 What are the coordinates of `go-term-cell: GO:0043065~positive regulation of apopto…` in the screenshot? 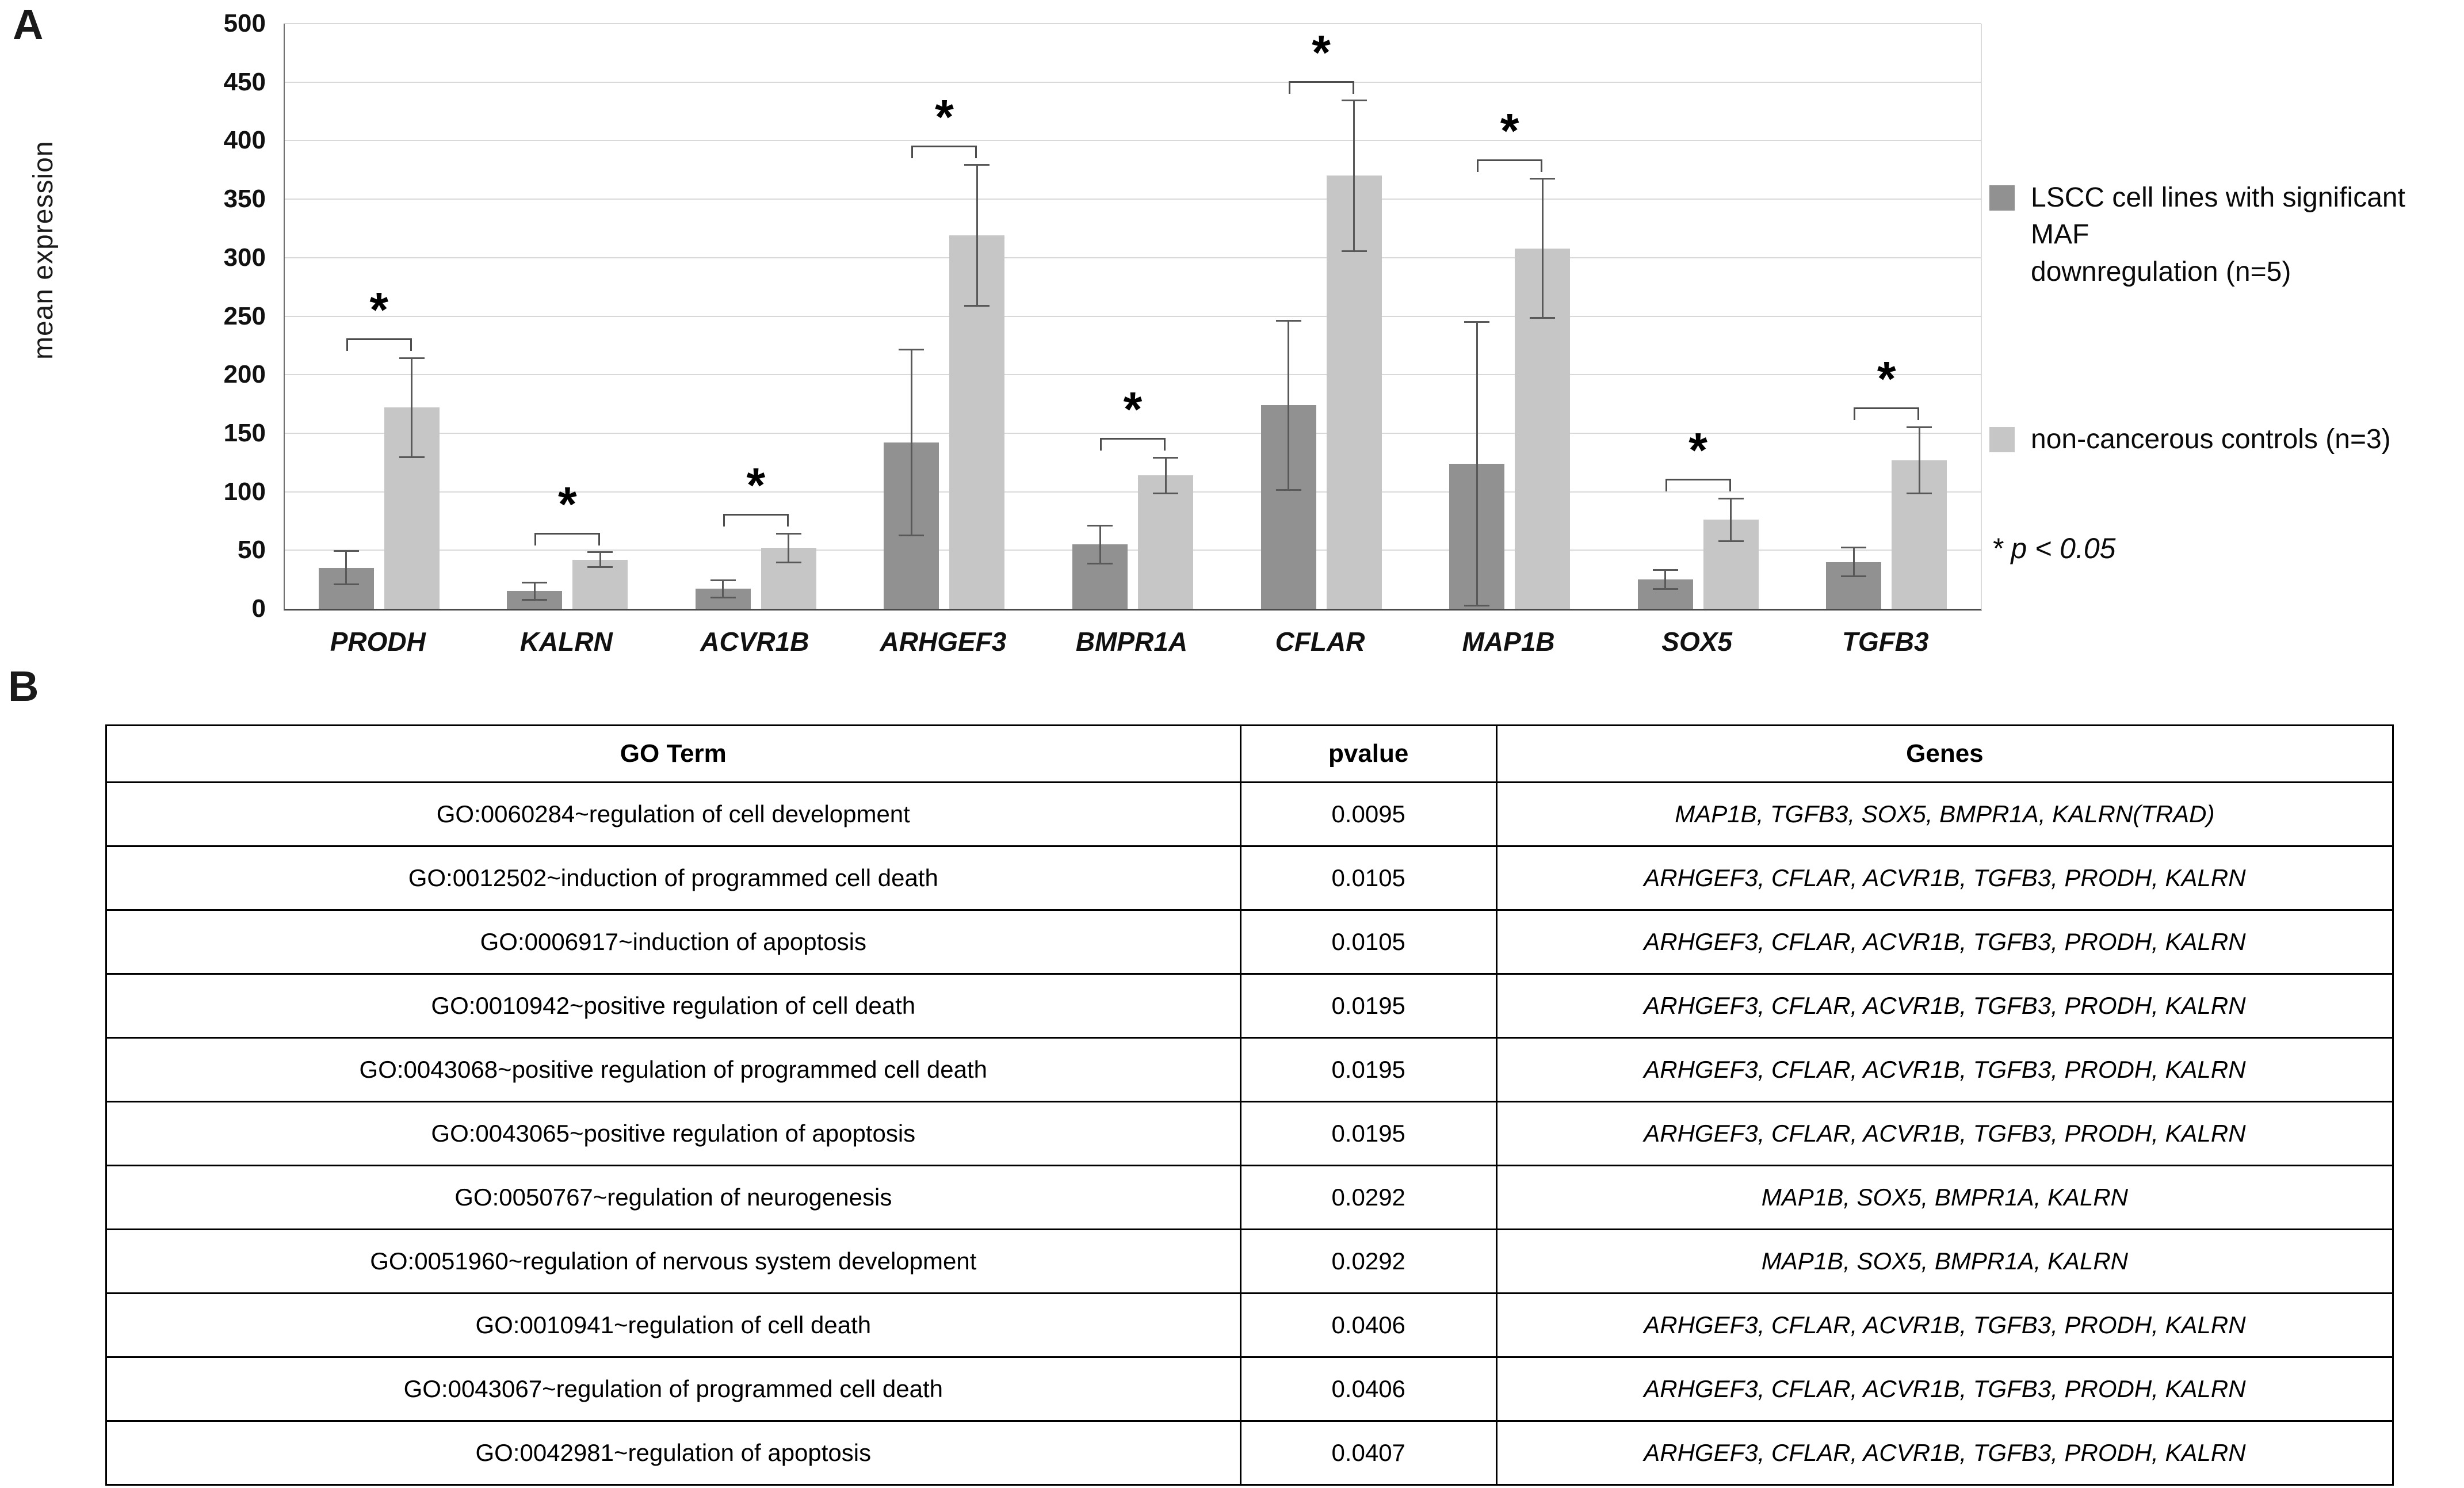 It's located at (673, 1133).